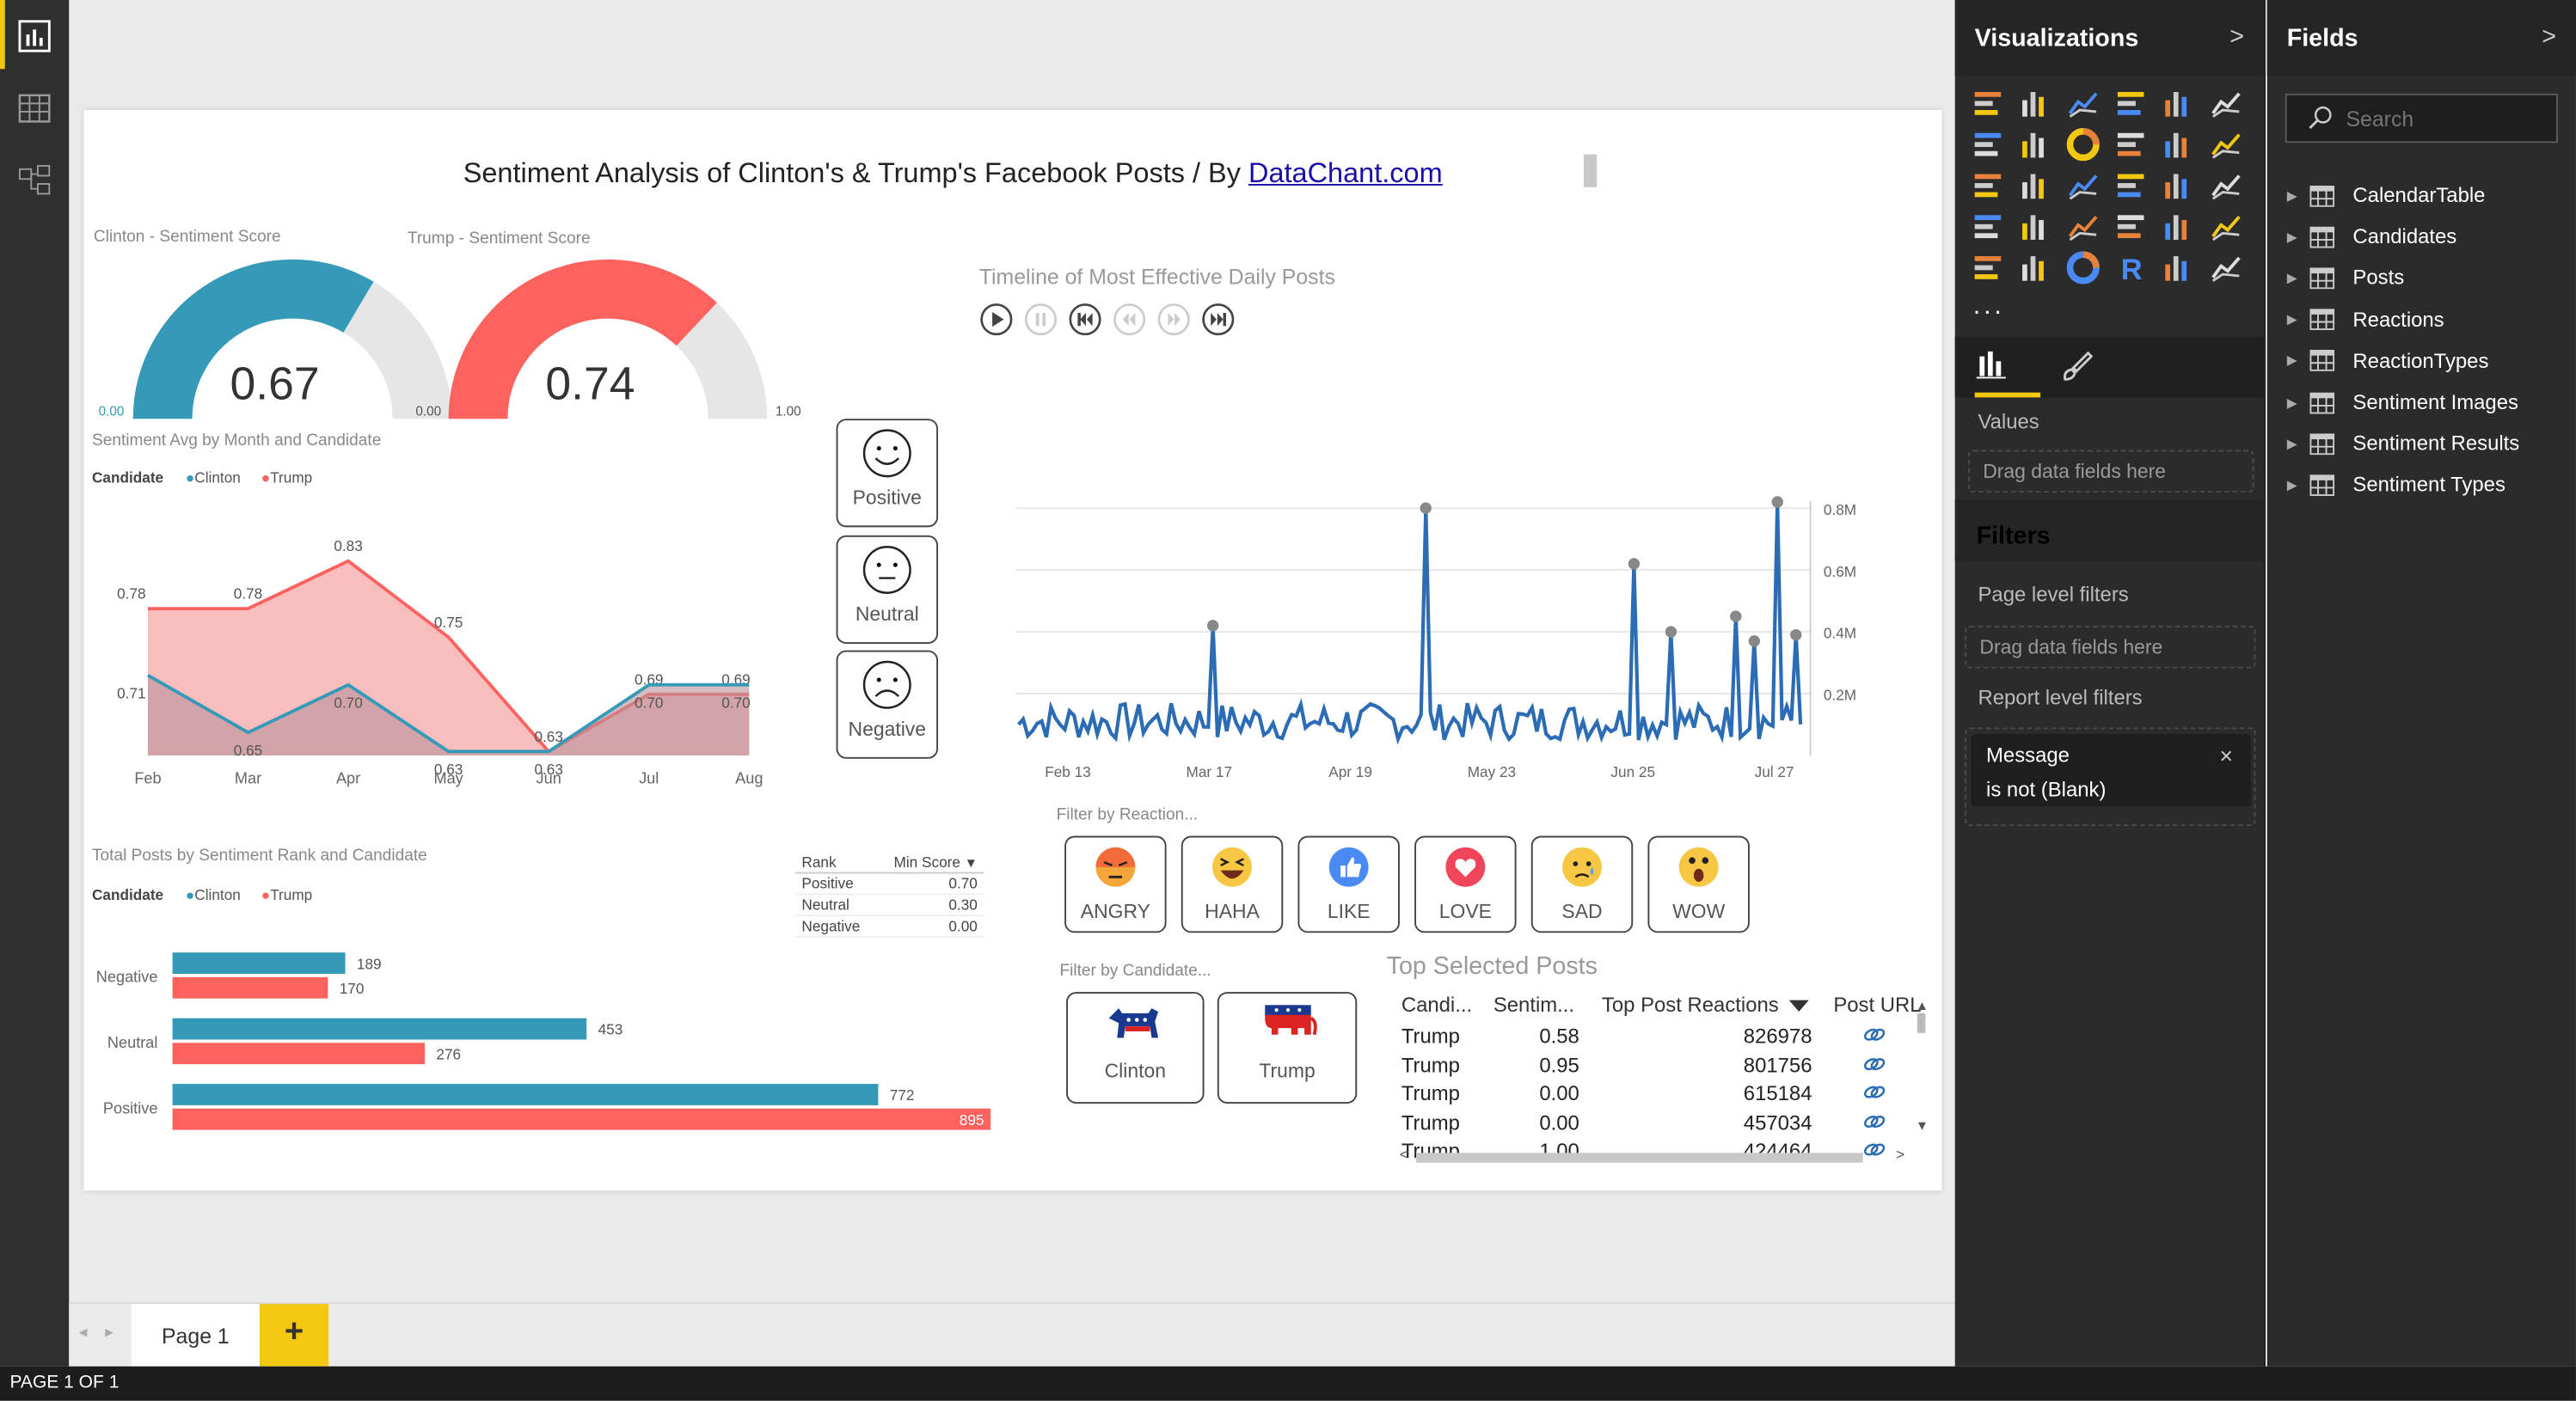  I want to click on col-reactions: Top Post Reactions, so click(1690, 1005).